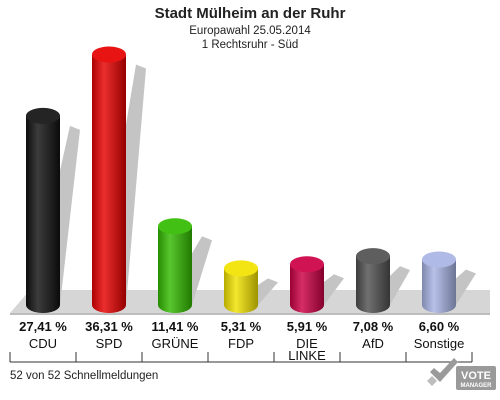 This screenshot has width=500, height=400. Describe the element at coordinates (307, 288) in the screenshot. I see `bar-die-linke` at that location.